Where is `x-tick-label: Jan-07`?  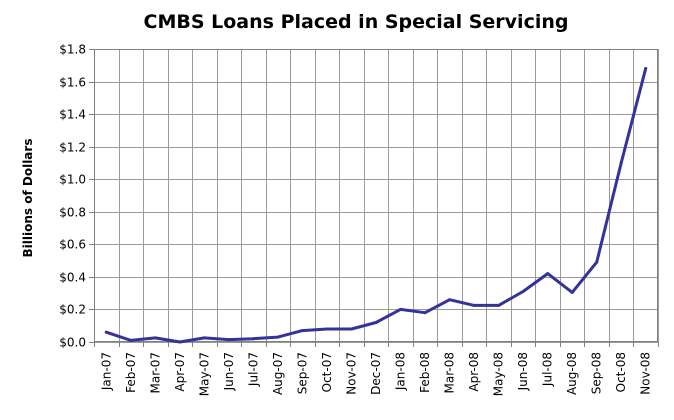 x-tick-label: Jan-07 is located at coordinates (106, 371).